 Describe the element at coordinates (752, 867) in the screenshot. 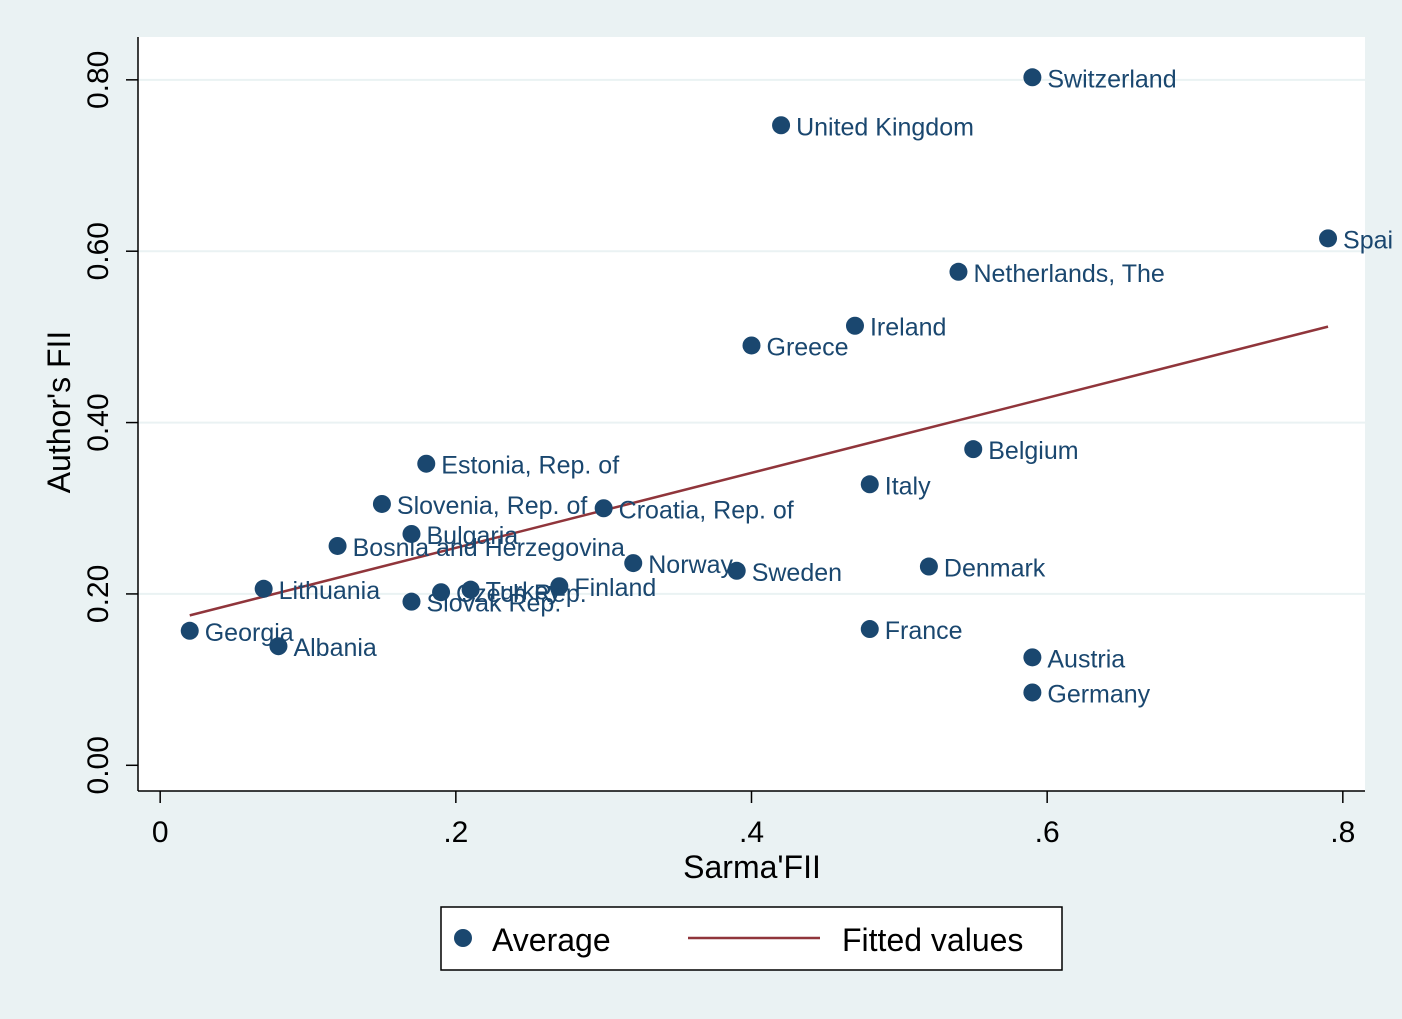

I see `x-axis-title: Sarma'FII` at that location.